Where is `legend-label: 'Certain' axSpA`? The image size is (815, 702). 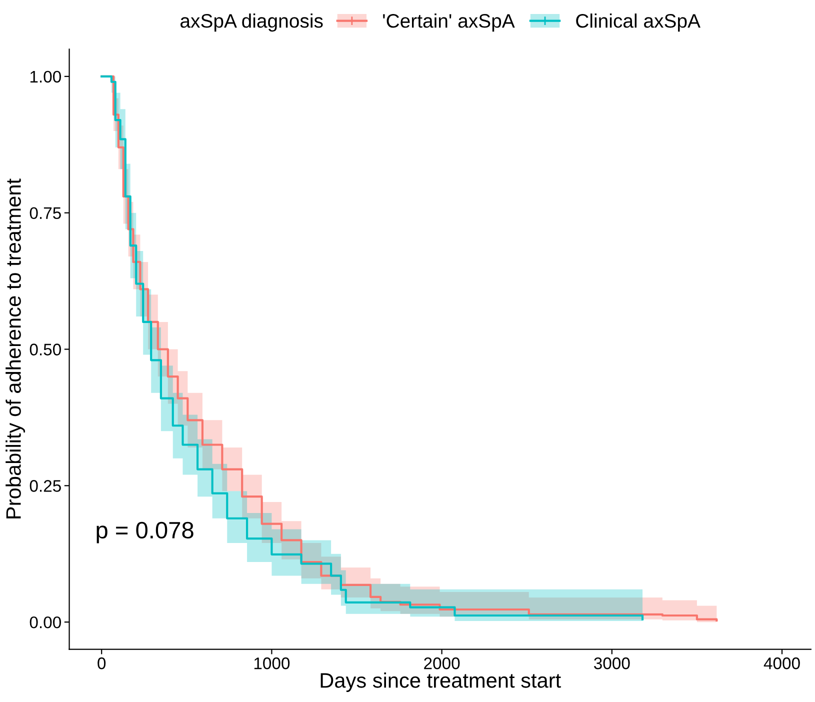 legend-label: 'Certain' axSpA is located at coordinates (449, 23).